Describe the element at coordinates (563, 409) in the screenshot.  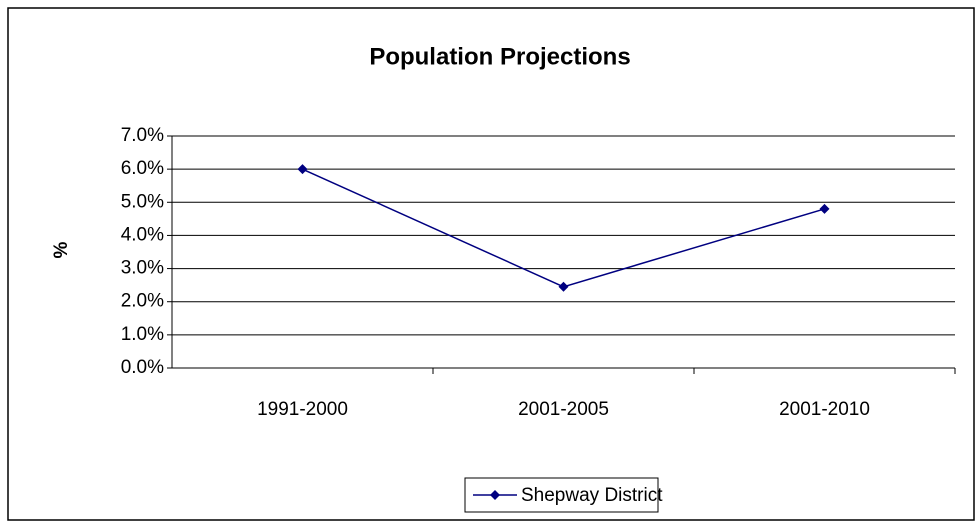
I see `x-tick-label: 2001-2005` at that location.